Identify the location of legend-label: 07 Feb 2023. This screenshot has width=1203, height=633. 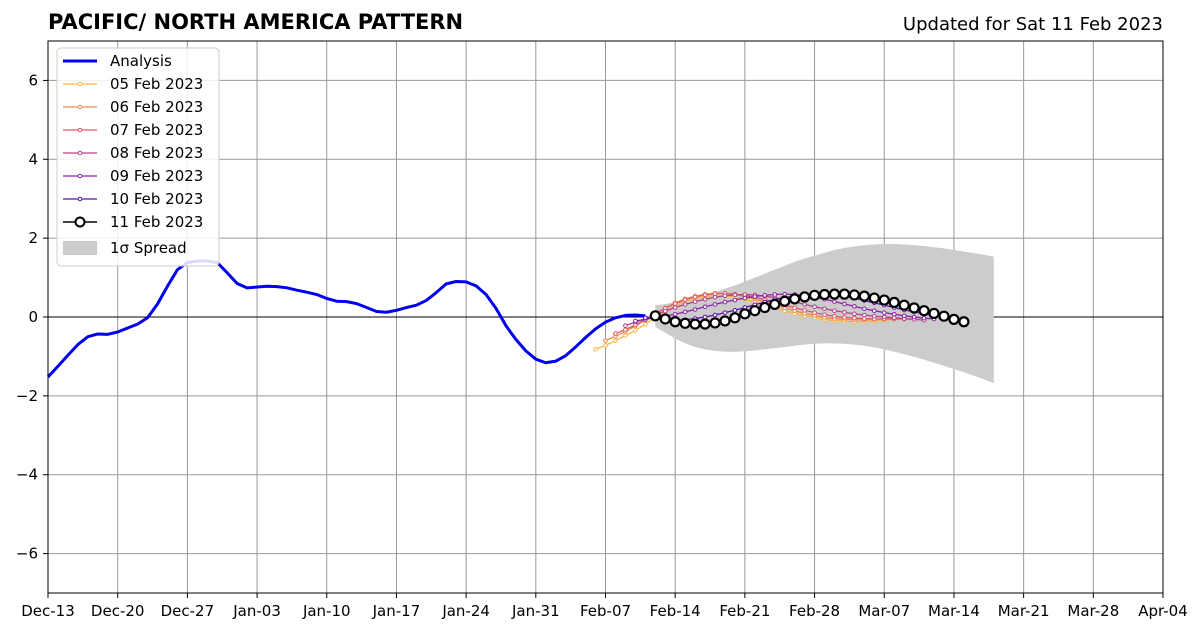
(156, 130).